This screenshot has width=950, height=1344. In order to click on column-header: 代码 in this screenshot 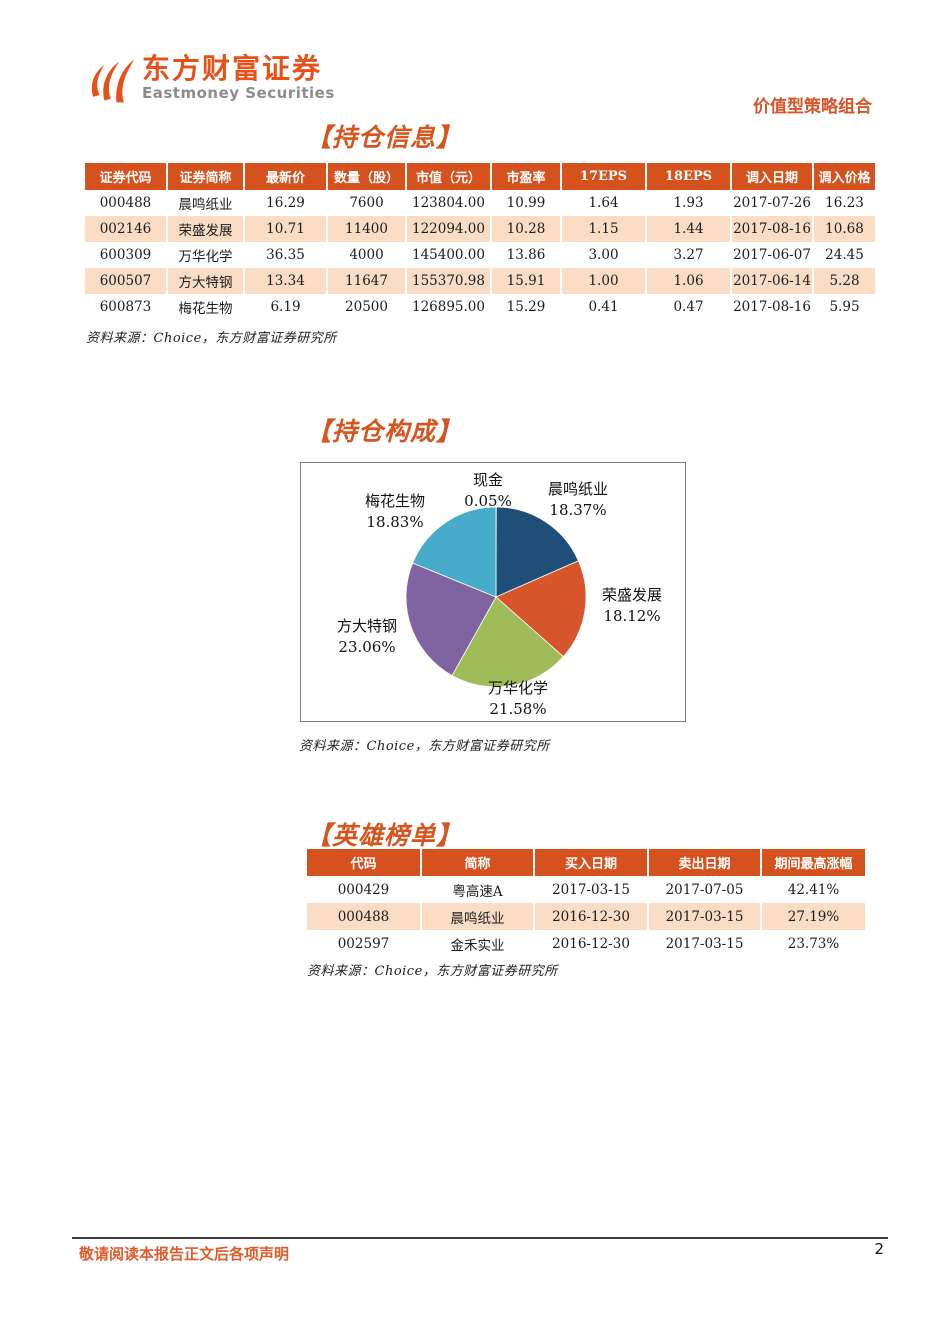, I will do `click(364, 862)`.